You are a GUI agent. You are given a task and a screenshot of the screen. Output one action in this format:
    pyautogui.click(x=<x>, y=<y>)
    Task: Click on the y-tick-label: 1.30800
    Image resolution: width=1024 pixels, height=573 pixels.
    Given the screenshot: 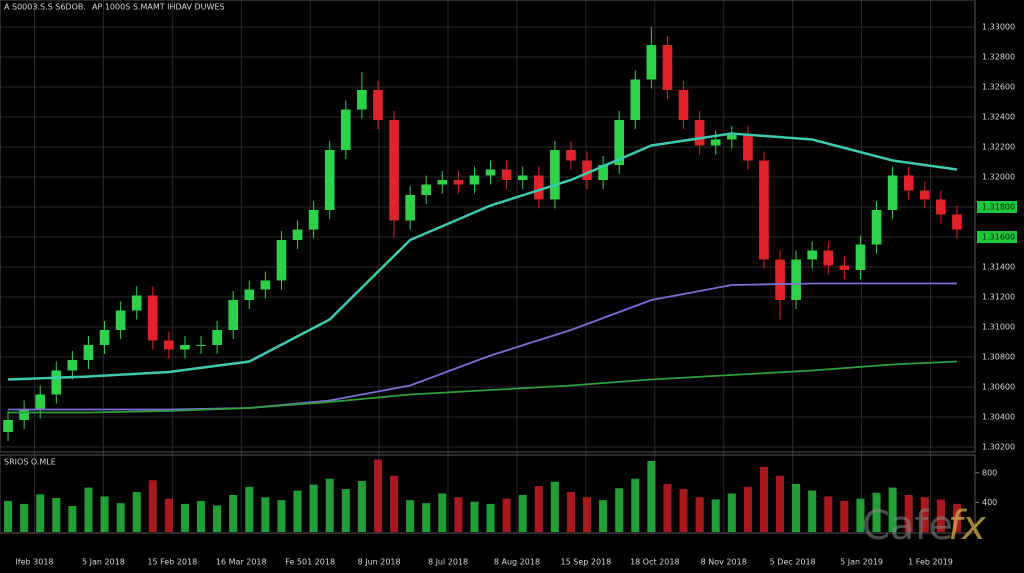 What is the action you would take?
    pyautogui.click(x=998, y=357)
    